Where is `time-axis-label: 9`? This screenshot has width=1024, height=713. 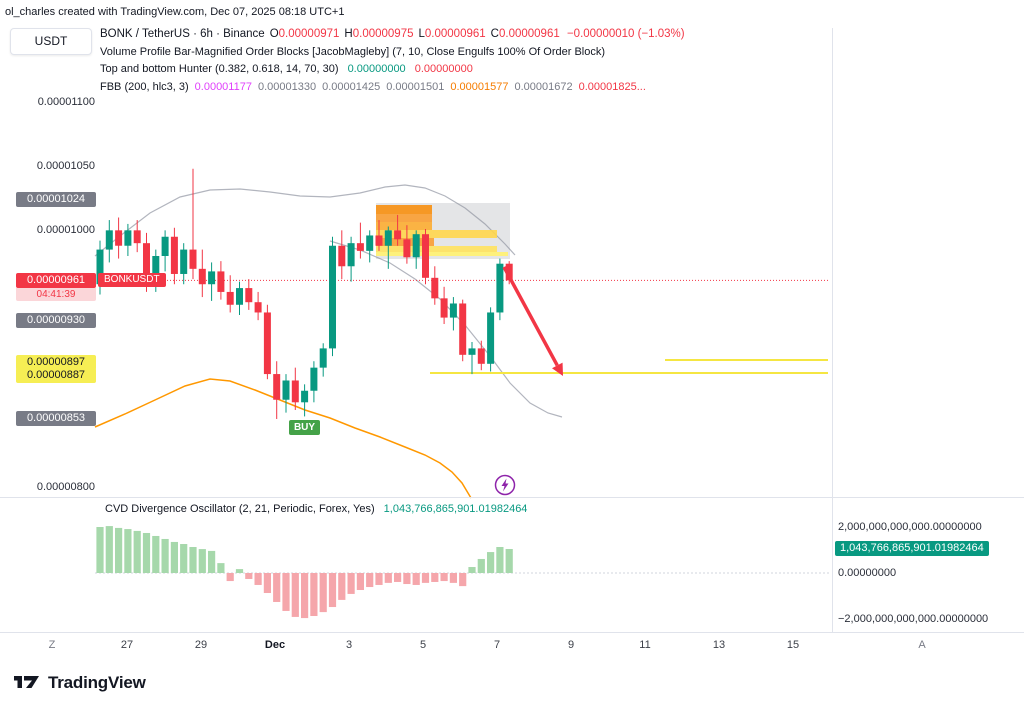
time-axis-label: 9 is located at coordinates (571, 645).